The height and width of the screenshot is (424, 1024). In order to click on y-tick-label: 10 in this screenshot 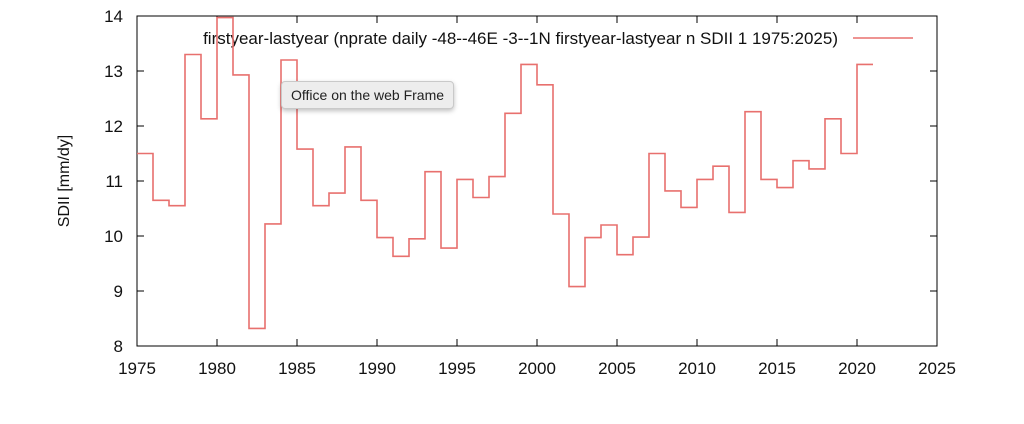, I will do `click(113, 236)`.